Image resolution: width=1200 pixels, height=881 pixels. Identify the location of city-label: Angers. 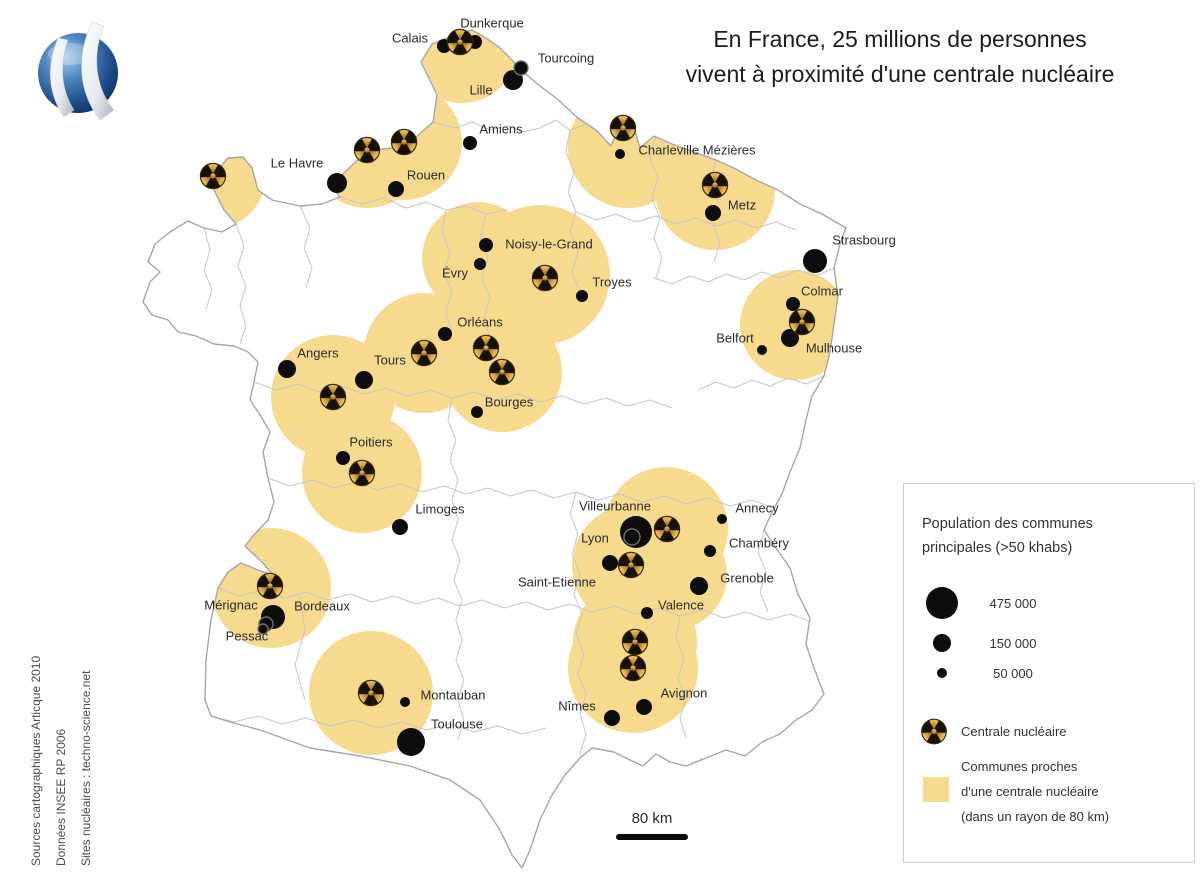
(318, 352).